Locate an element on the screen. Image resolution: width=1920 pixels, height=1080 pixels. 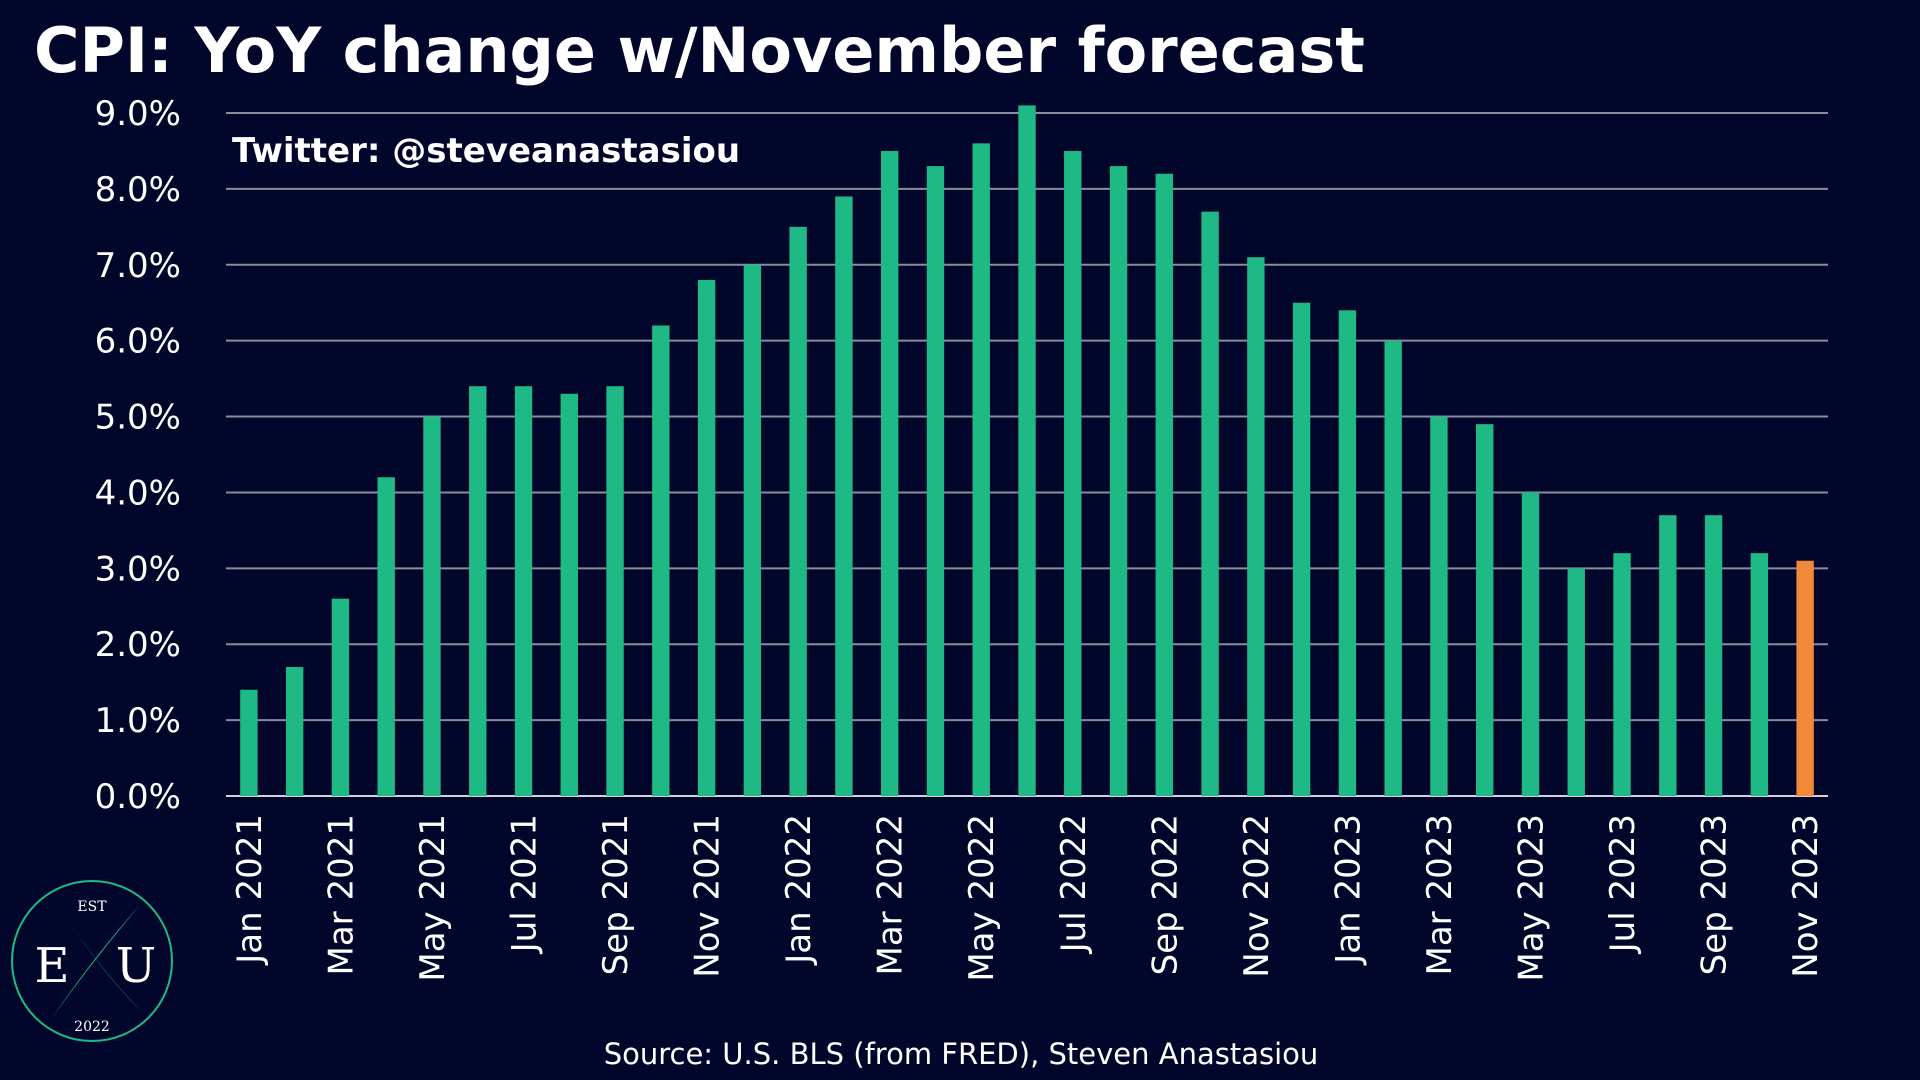
y-tick-label: 1.0% is located at coordinates (138, 721).